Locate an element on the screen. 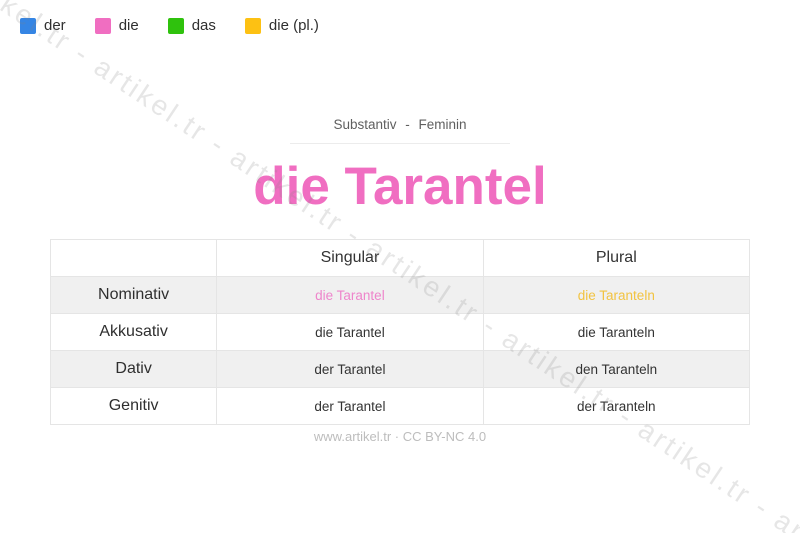 The image size is (800, 533). footer-credit: www.artikel.tr · CC BY-NC 4.0 is located at coordinates (400, 436).